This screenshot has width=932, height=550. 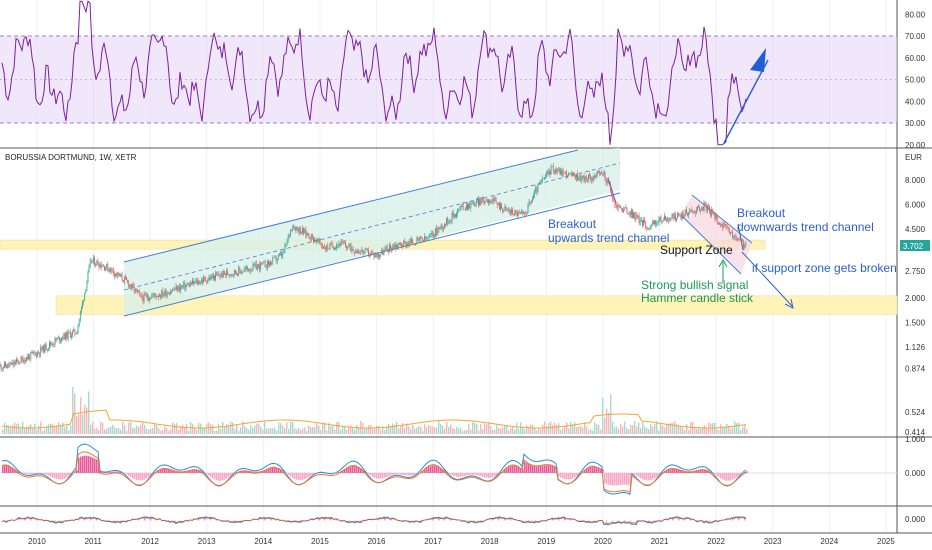 I want to click on macd-pane, so click(x=448, y=469).